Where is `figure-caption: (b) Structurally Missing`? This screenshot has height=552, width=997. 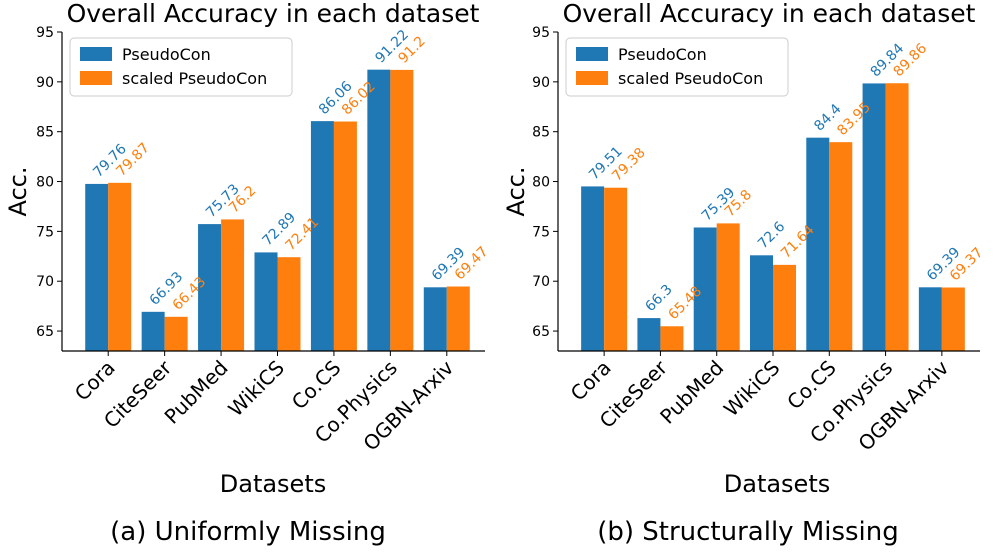 figure-caption: (b) Structurally Missing is located at coordinates (748, 532).